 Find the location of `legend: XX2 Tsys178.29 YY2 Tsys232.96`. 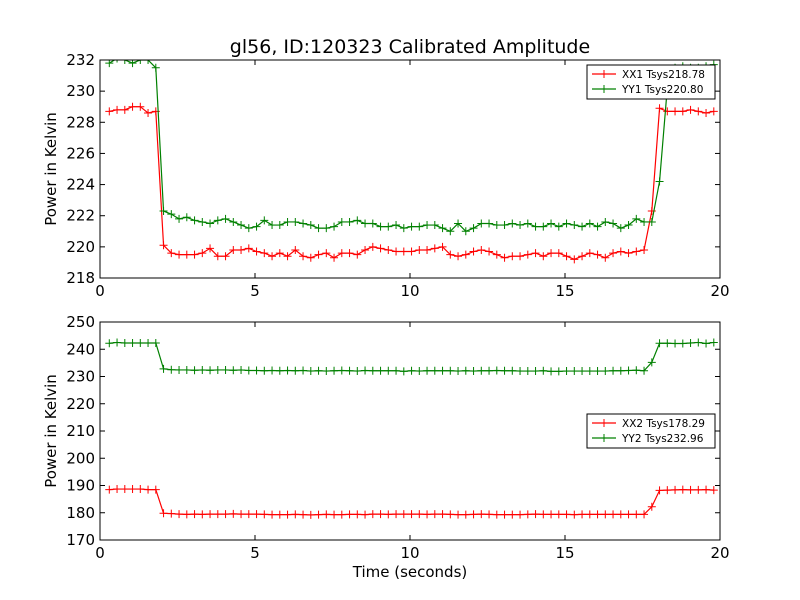

legend: XX2 Tsys178.29 YY2 Tsys232.96 is located at coordinates (651, 431).